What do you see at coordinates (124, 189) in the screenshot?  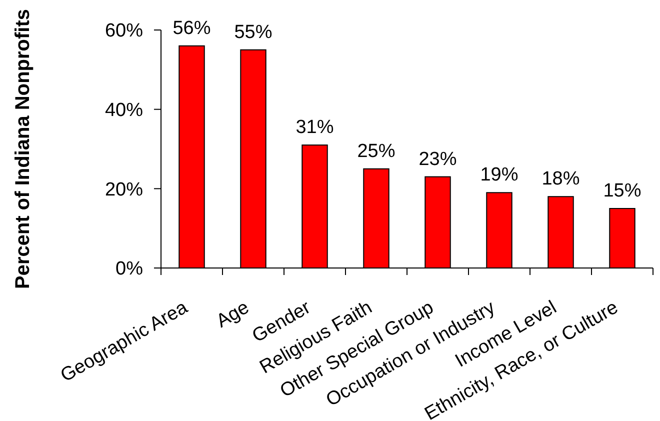 I see `y-tick-label: 20%` at bounding box center [124, 189].